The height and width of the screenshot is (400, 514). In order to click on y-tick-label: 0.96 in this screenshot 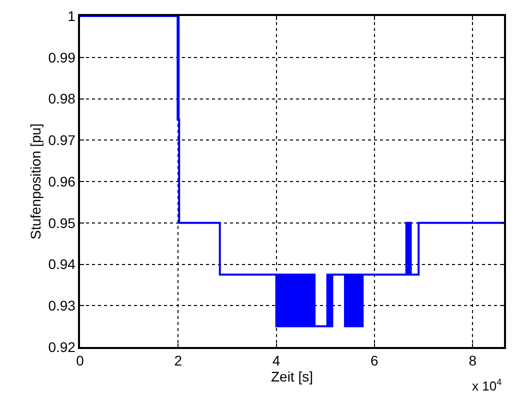, I will do `click(62, 181)`.